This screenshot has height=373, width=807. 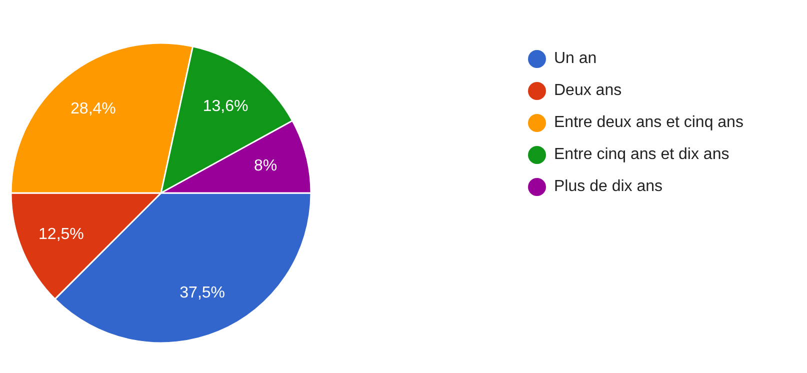 I want to click on legend-label: Entre deux ans et cinq ans, so click(x=649, y=123).